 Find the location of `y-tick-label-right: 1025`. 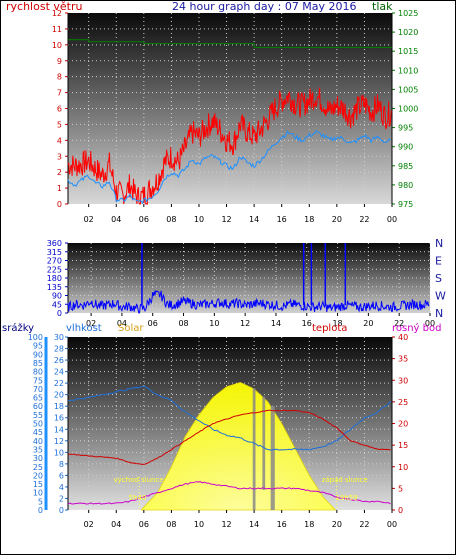

y-tick-label-right: 1025 is located at coordinates (408, 13).